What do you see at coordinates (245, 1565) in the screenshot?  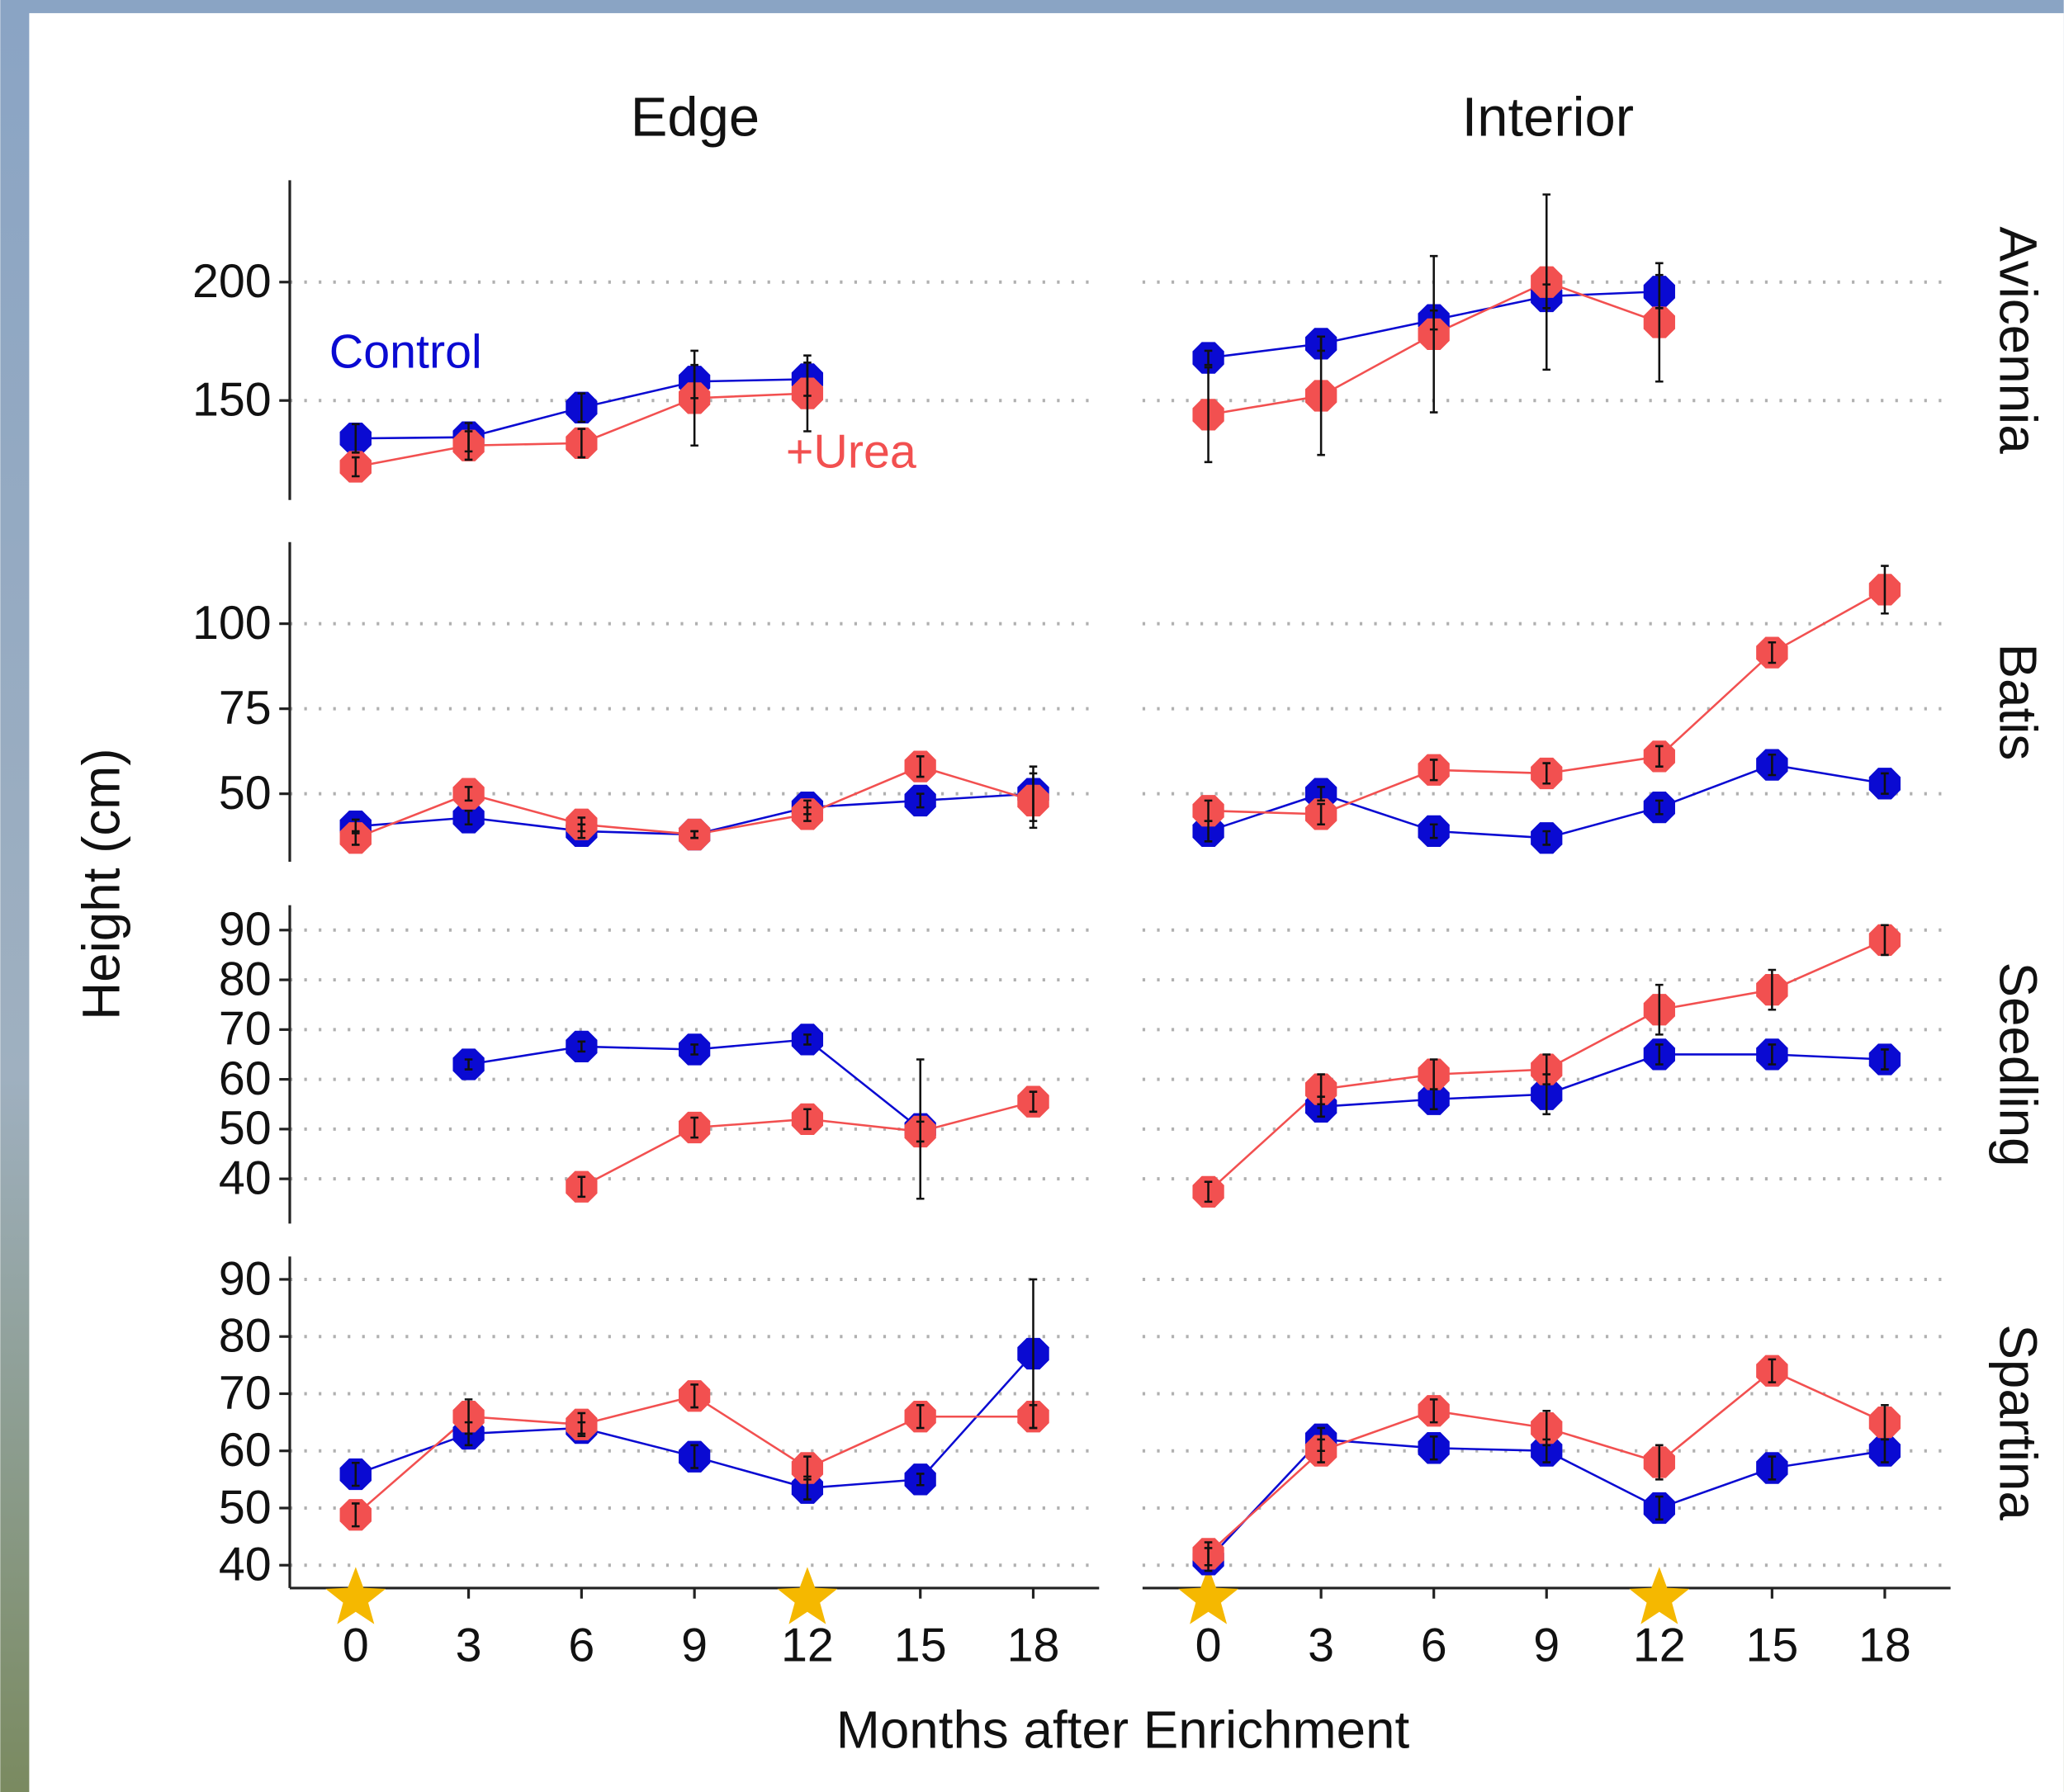 I see `y-tick-label: 40` at bounding box center [245, 1565].